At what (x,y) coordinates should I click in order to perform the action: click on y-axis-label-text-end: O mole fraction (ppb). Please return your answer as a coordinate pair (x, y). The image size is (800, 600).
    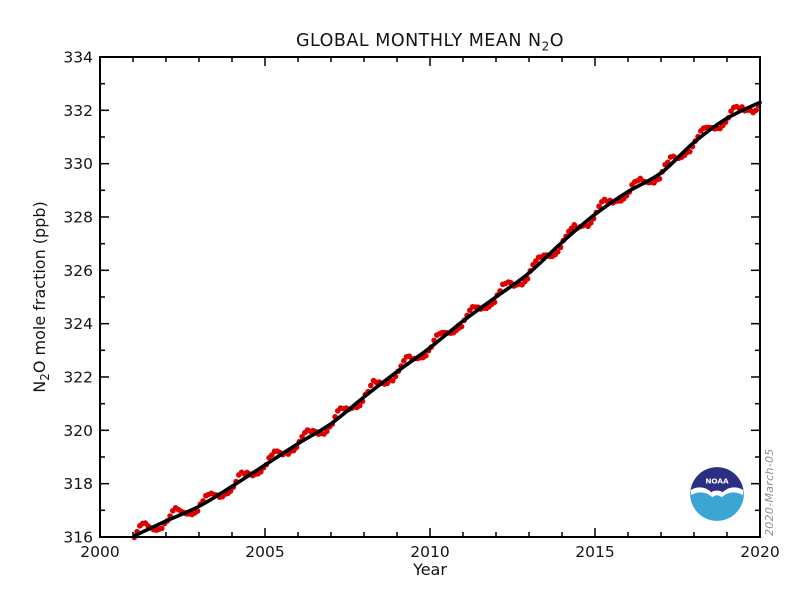
    Looking at the image, I should click on (39, 287).